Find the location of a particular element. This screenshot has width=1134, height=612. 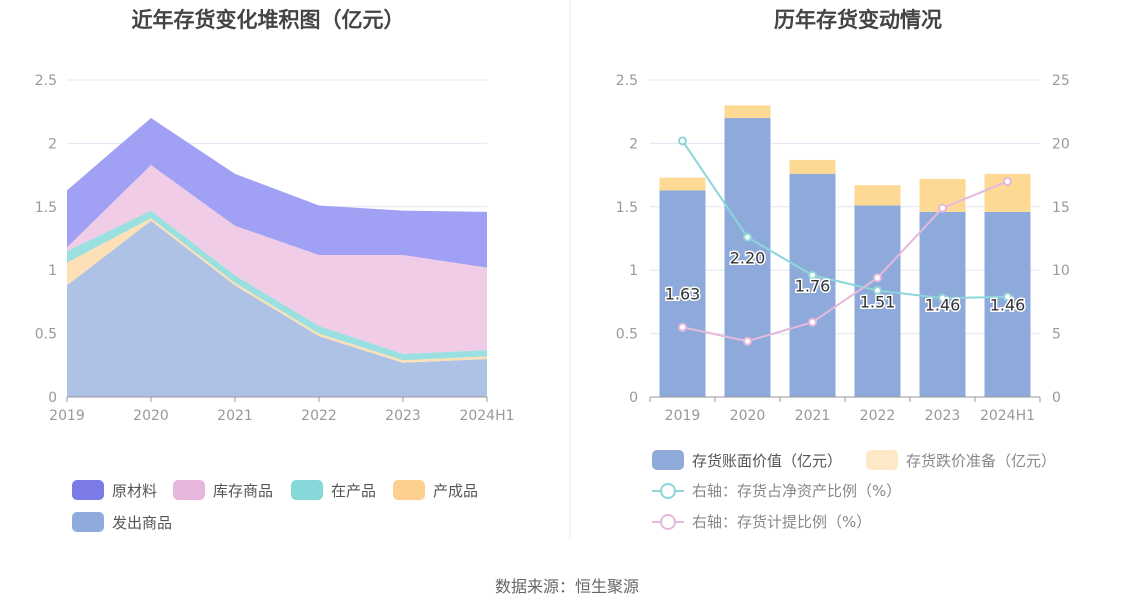

legend-label-发出商品: 发出商品 is located at coordinates (142, 523).